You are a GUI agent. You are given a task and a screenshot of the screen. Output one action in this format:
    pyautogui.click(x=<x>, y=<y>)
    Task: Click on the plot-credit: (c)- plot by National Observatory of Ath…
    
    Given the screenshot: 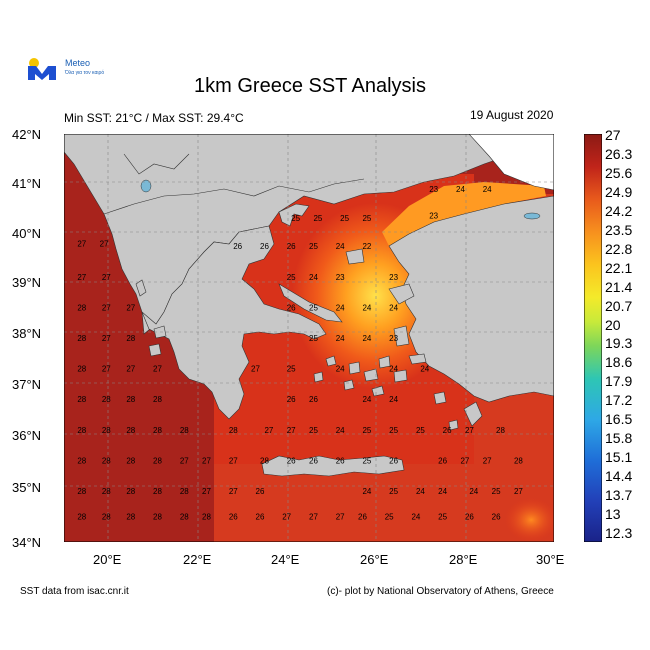 What is the action you would take?
    pyautogui.click(x=440, y=591)
    